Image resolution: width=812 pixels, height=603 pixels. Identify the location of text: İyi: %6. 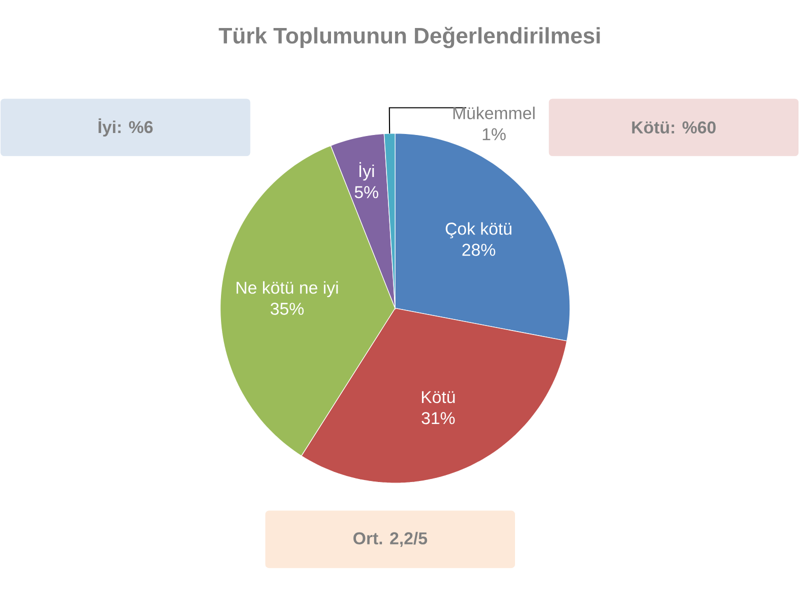
(125, 127).